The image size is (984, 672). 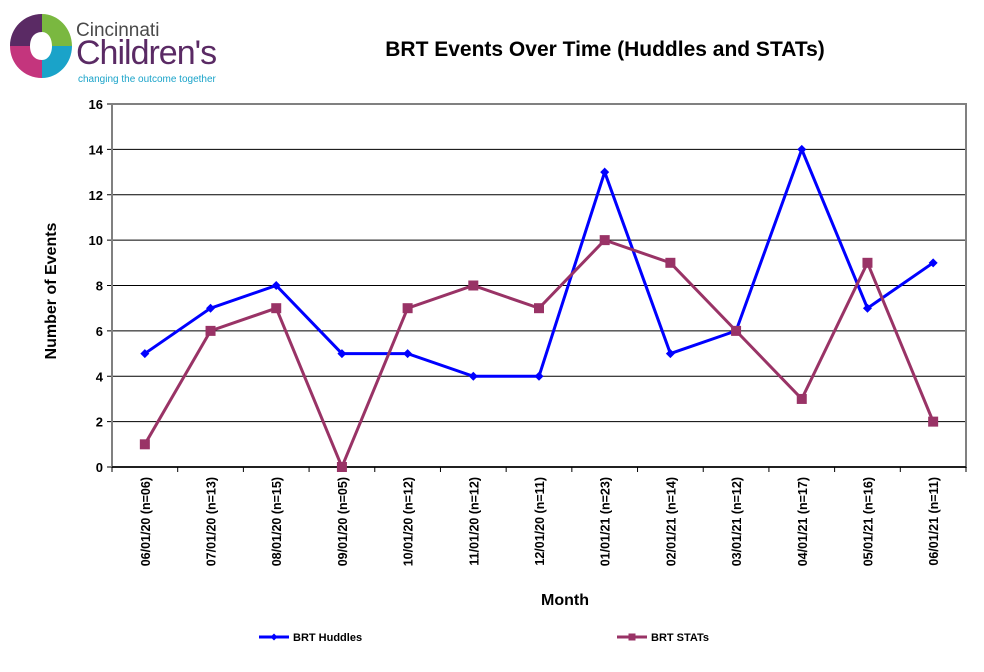 What do you see at coordinates (868, 521) in the screenshot?
I see `x-tick-label: 05/01/21 (n=16)` at bounding box center [868, 521].